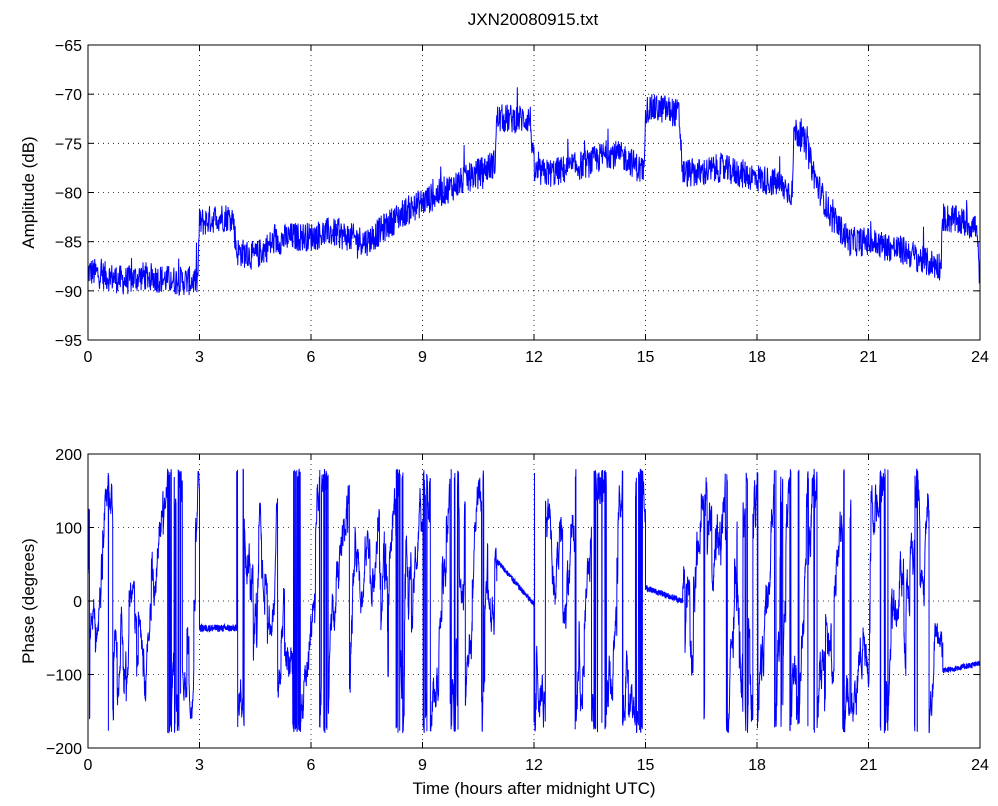 The width and height of the screenshot is (998, 806). Describe the element at coordinates (311, 357) in the screenshot. I see `amplitude-x-tick-label: 6` at that location.